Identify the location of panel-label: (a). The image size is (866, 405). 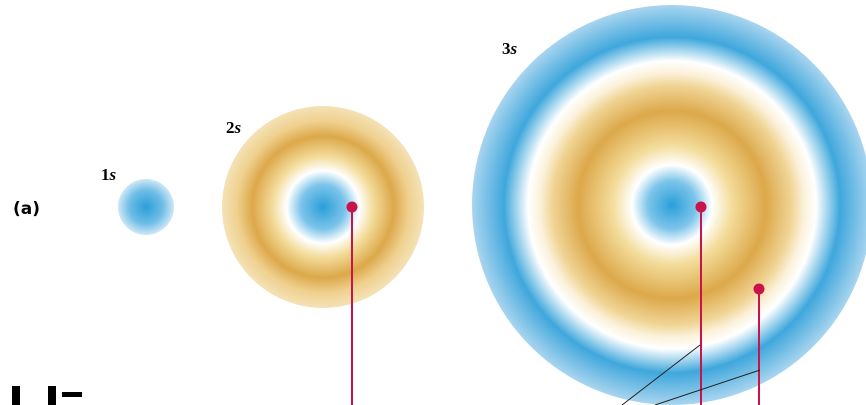
(26, 209).